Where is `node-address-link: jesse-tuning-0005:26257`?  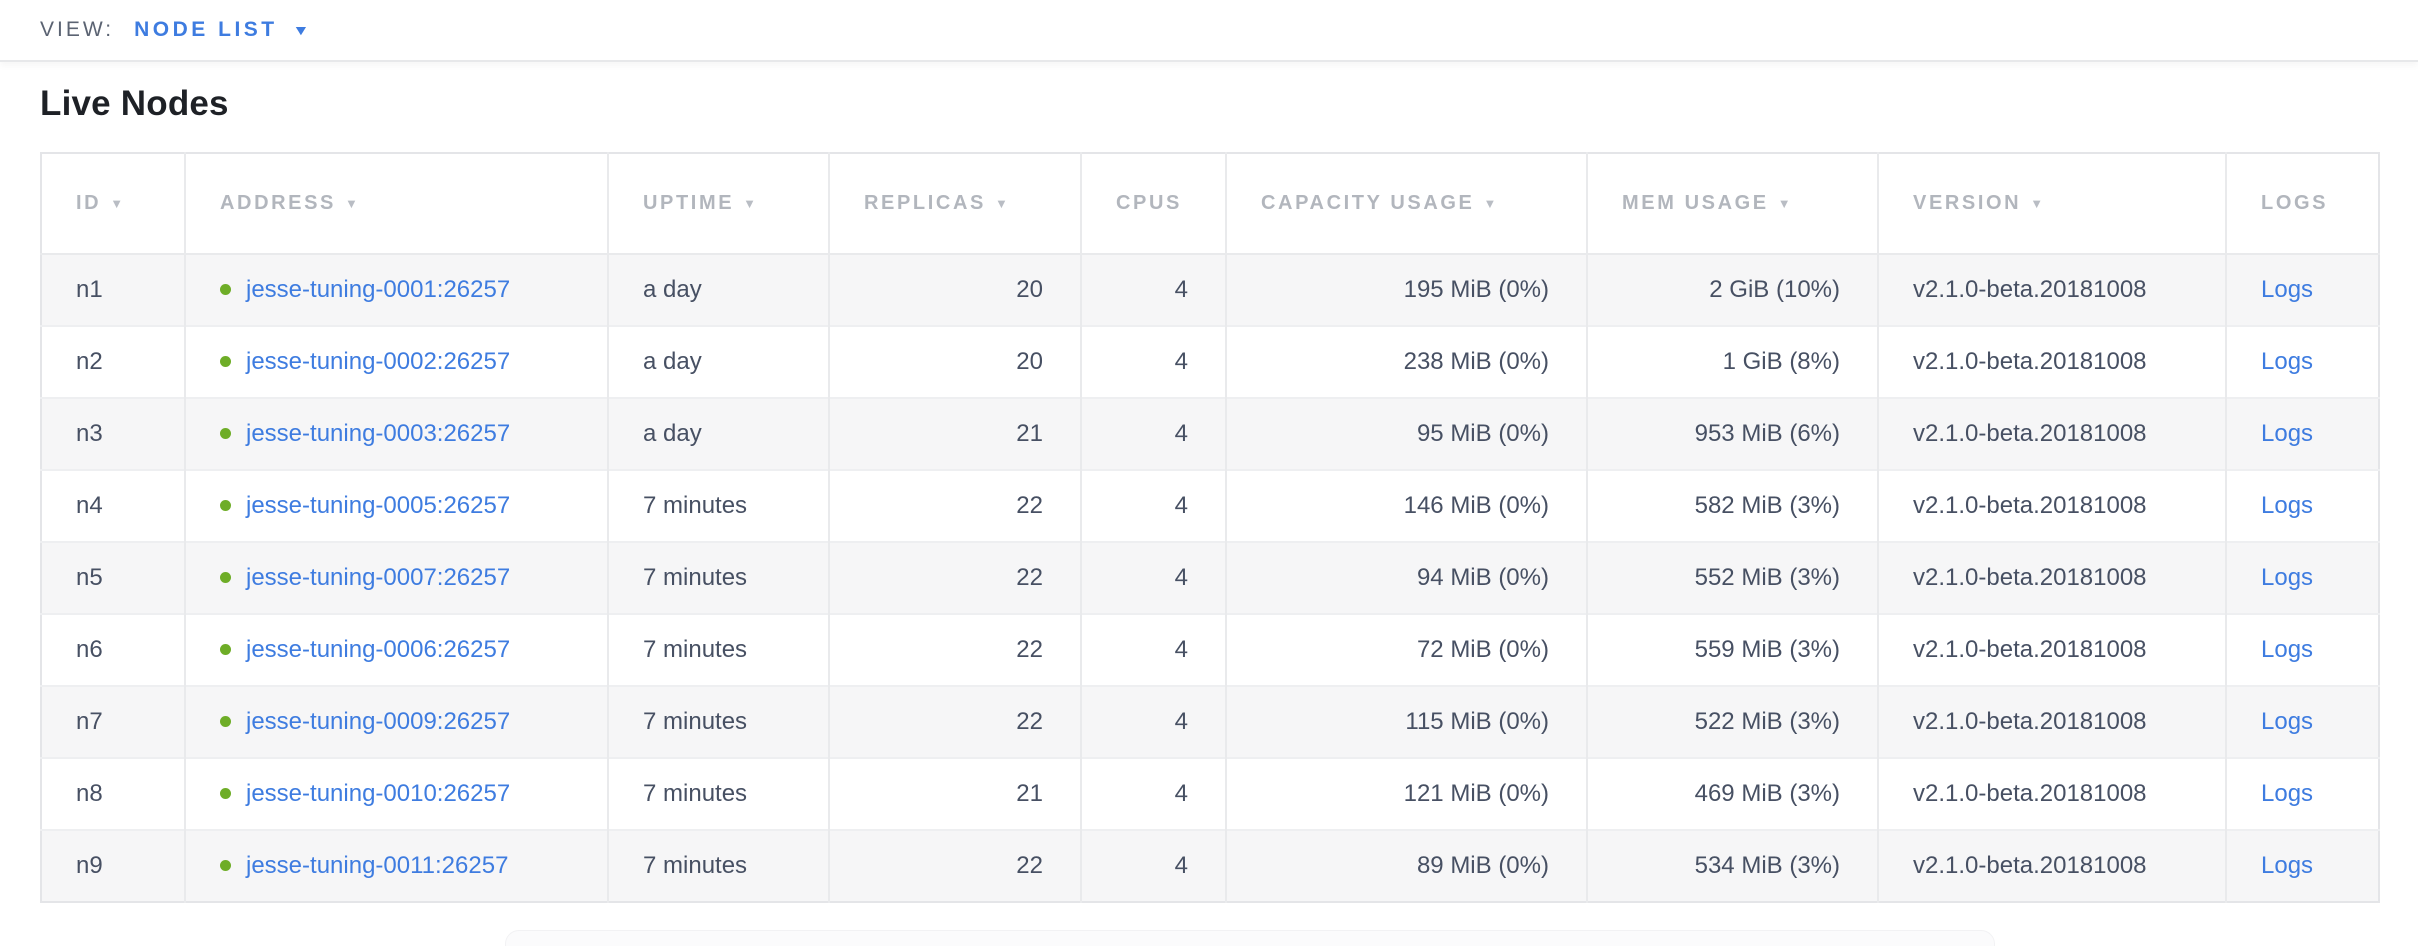
node-address-link: jesse-tuning-0005:26257 is located at coordinates (378, 505).